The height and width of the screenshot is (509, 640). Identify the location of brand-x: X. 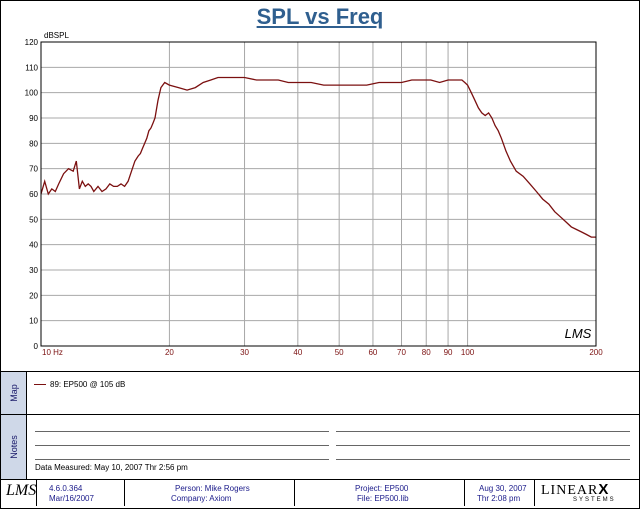
(604, 489).